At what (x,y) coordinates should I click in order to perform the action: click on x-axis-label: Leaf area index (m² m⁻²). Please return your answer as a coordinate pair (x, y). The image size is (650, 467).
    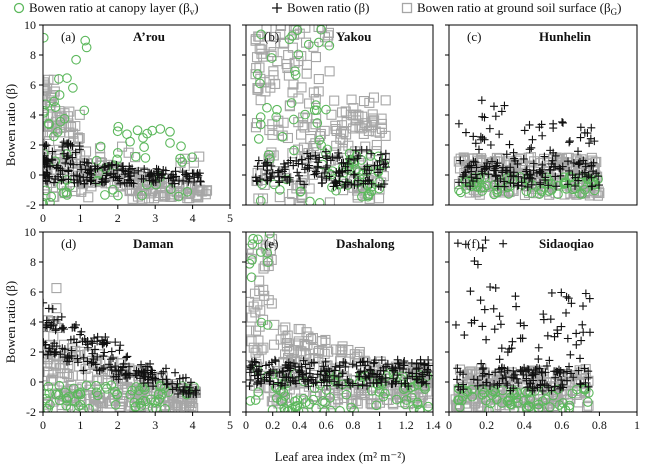
    Looking at the image, I should click on (340, 456).